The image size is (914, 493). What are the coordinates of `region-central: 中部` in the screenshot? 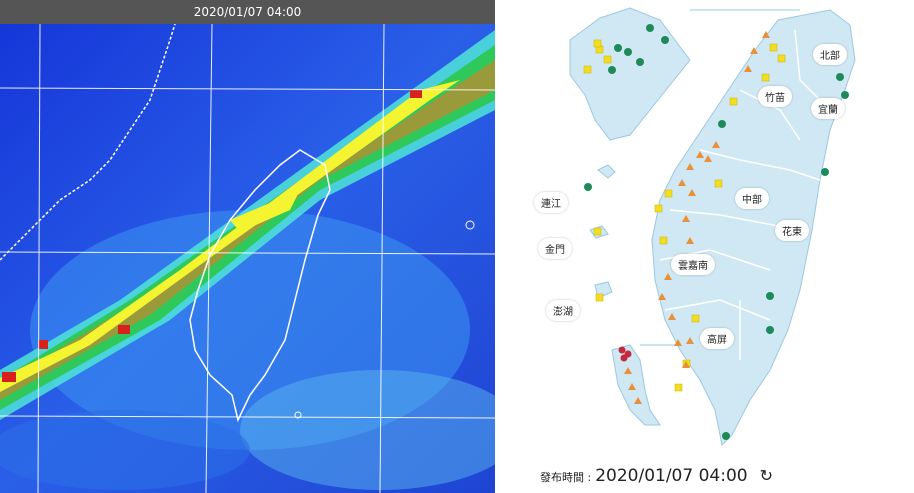 It's located at (752, 198).